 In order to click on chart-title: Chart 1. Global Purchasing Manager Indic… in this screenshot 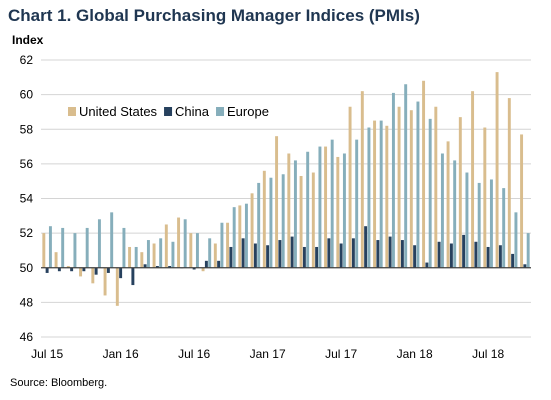, I will do `click(214, 15)`.